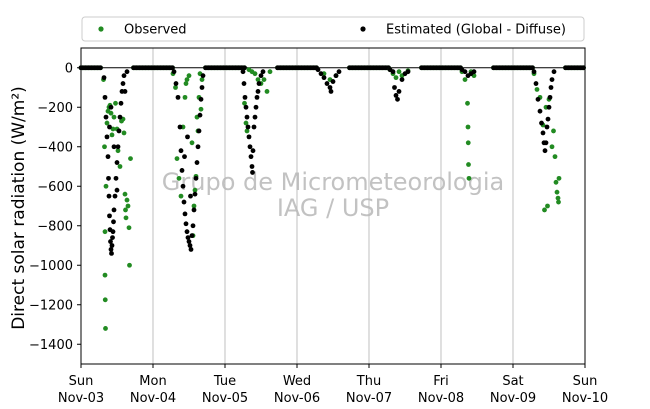 The width and height of the screenshot is (650, 409). What do you see at coordinates (55, 187) in the screenshot?
I see `y-tick-label: −600` at bounding box center [55, 187].